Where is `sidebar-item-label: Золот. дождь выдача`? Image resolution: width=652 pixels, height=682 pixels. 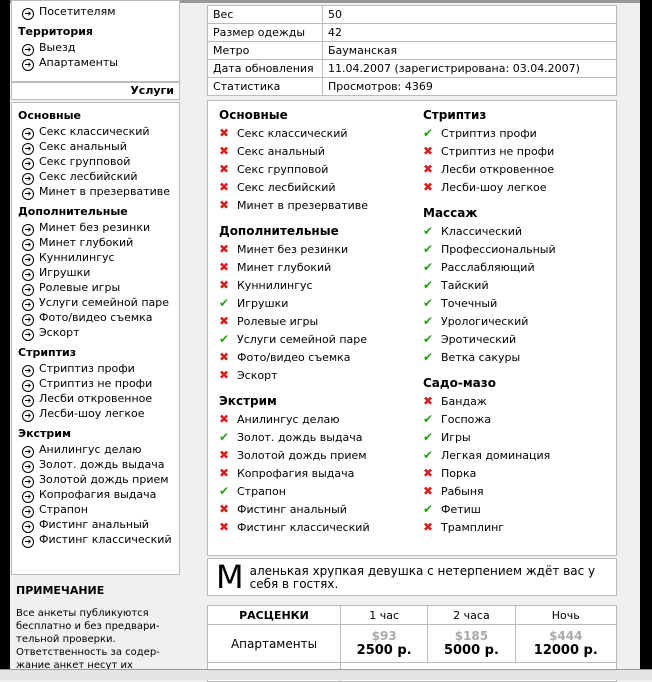 sidebar-item-label: Золот. дождь выдача is located at coordinates (102, 464).